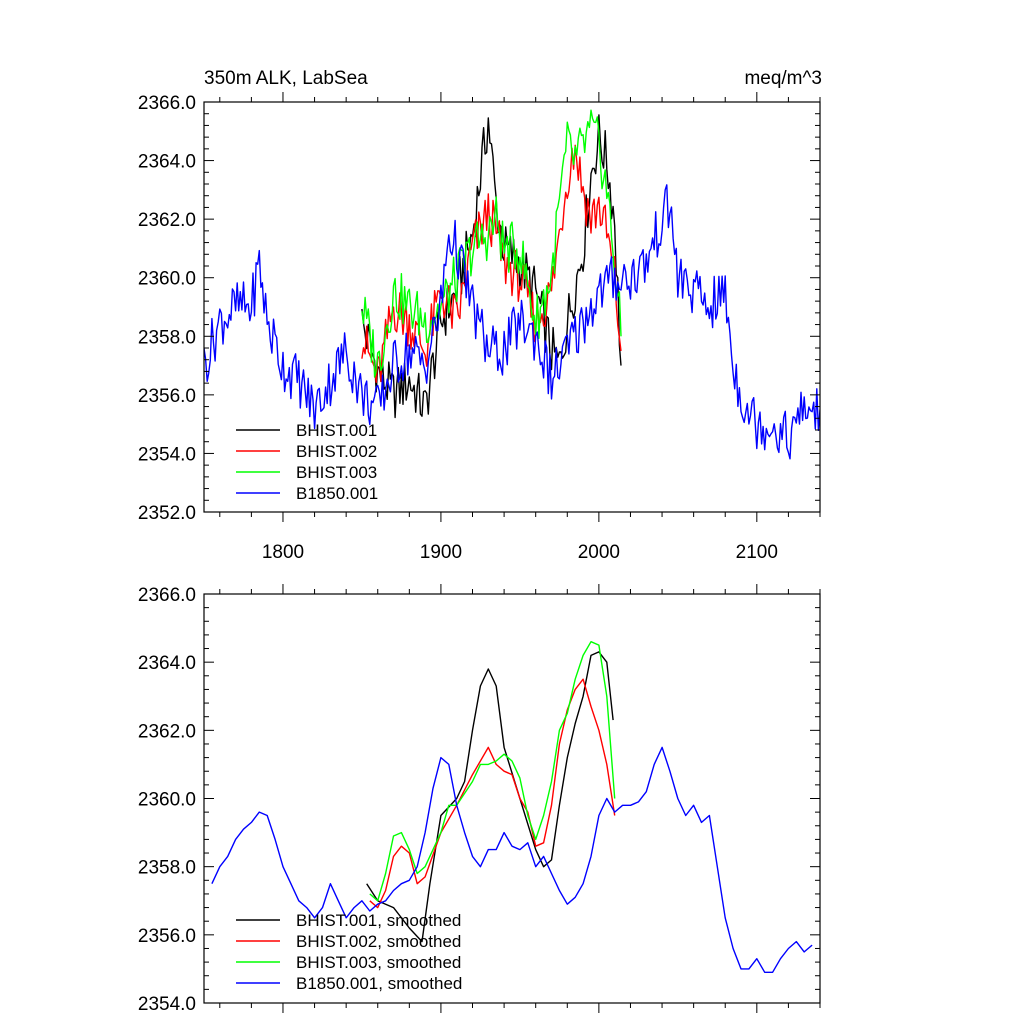 The width and height of the screenshot is (1024, 1024). Describe the element at coordinates (783, 78) in the screenshot. I see `units-label: meq/m^3` at that location.